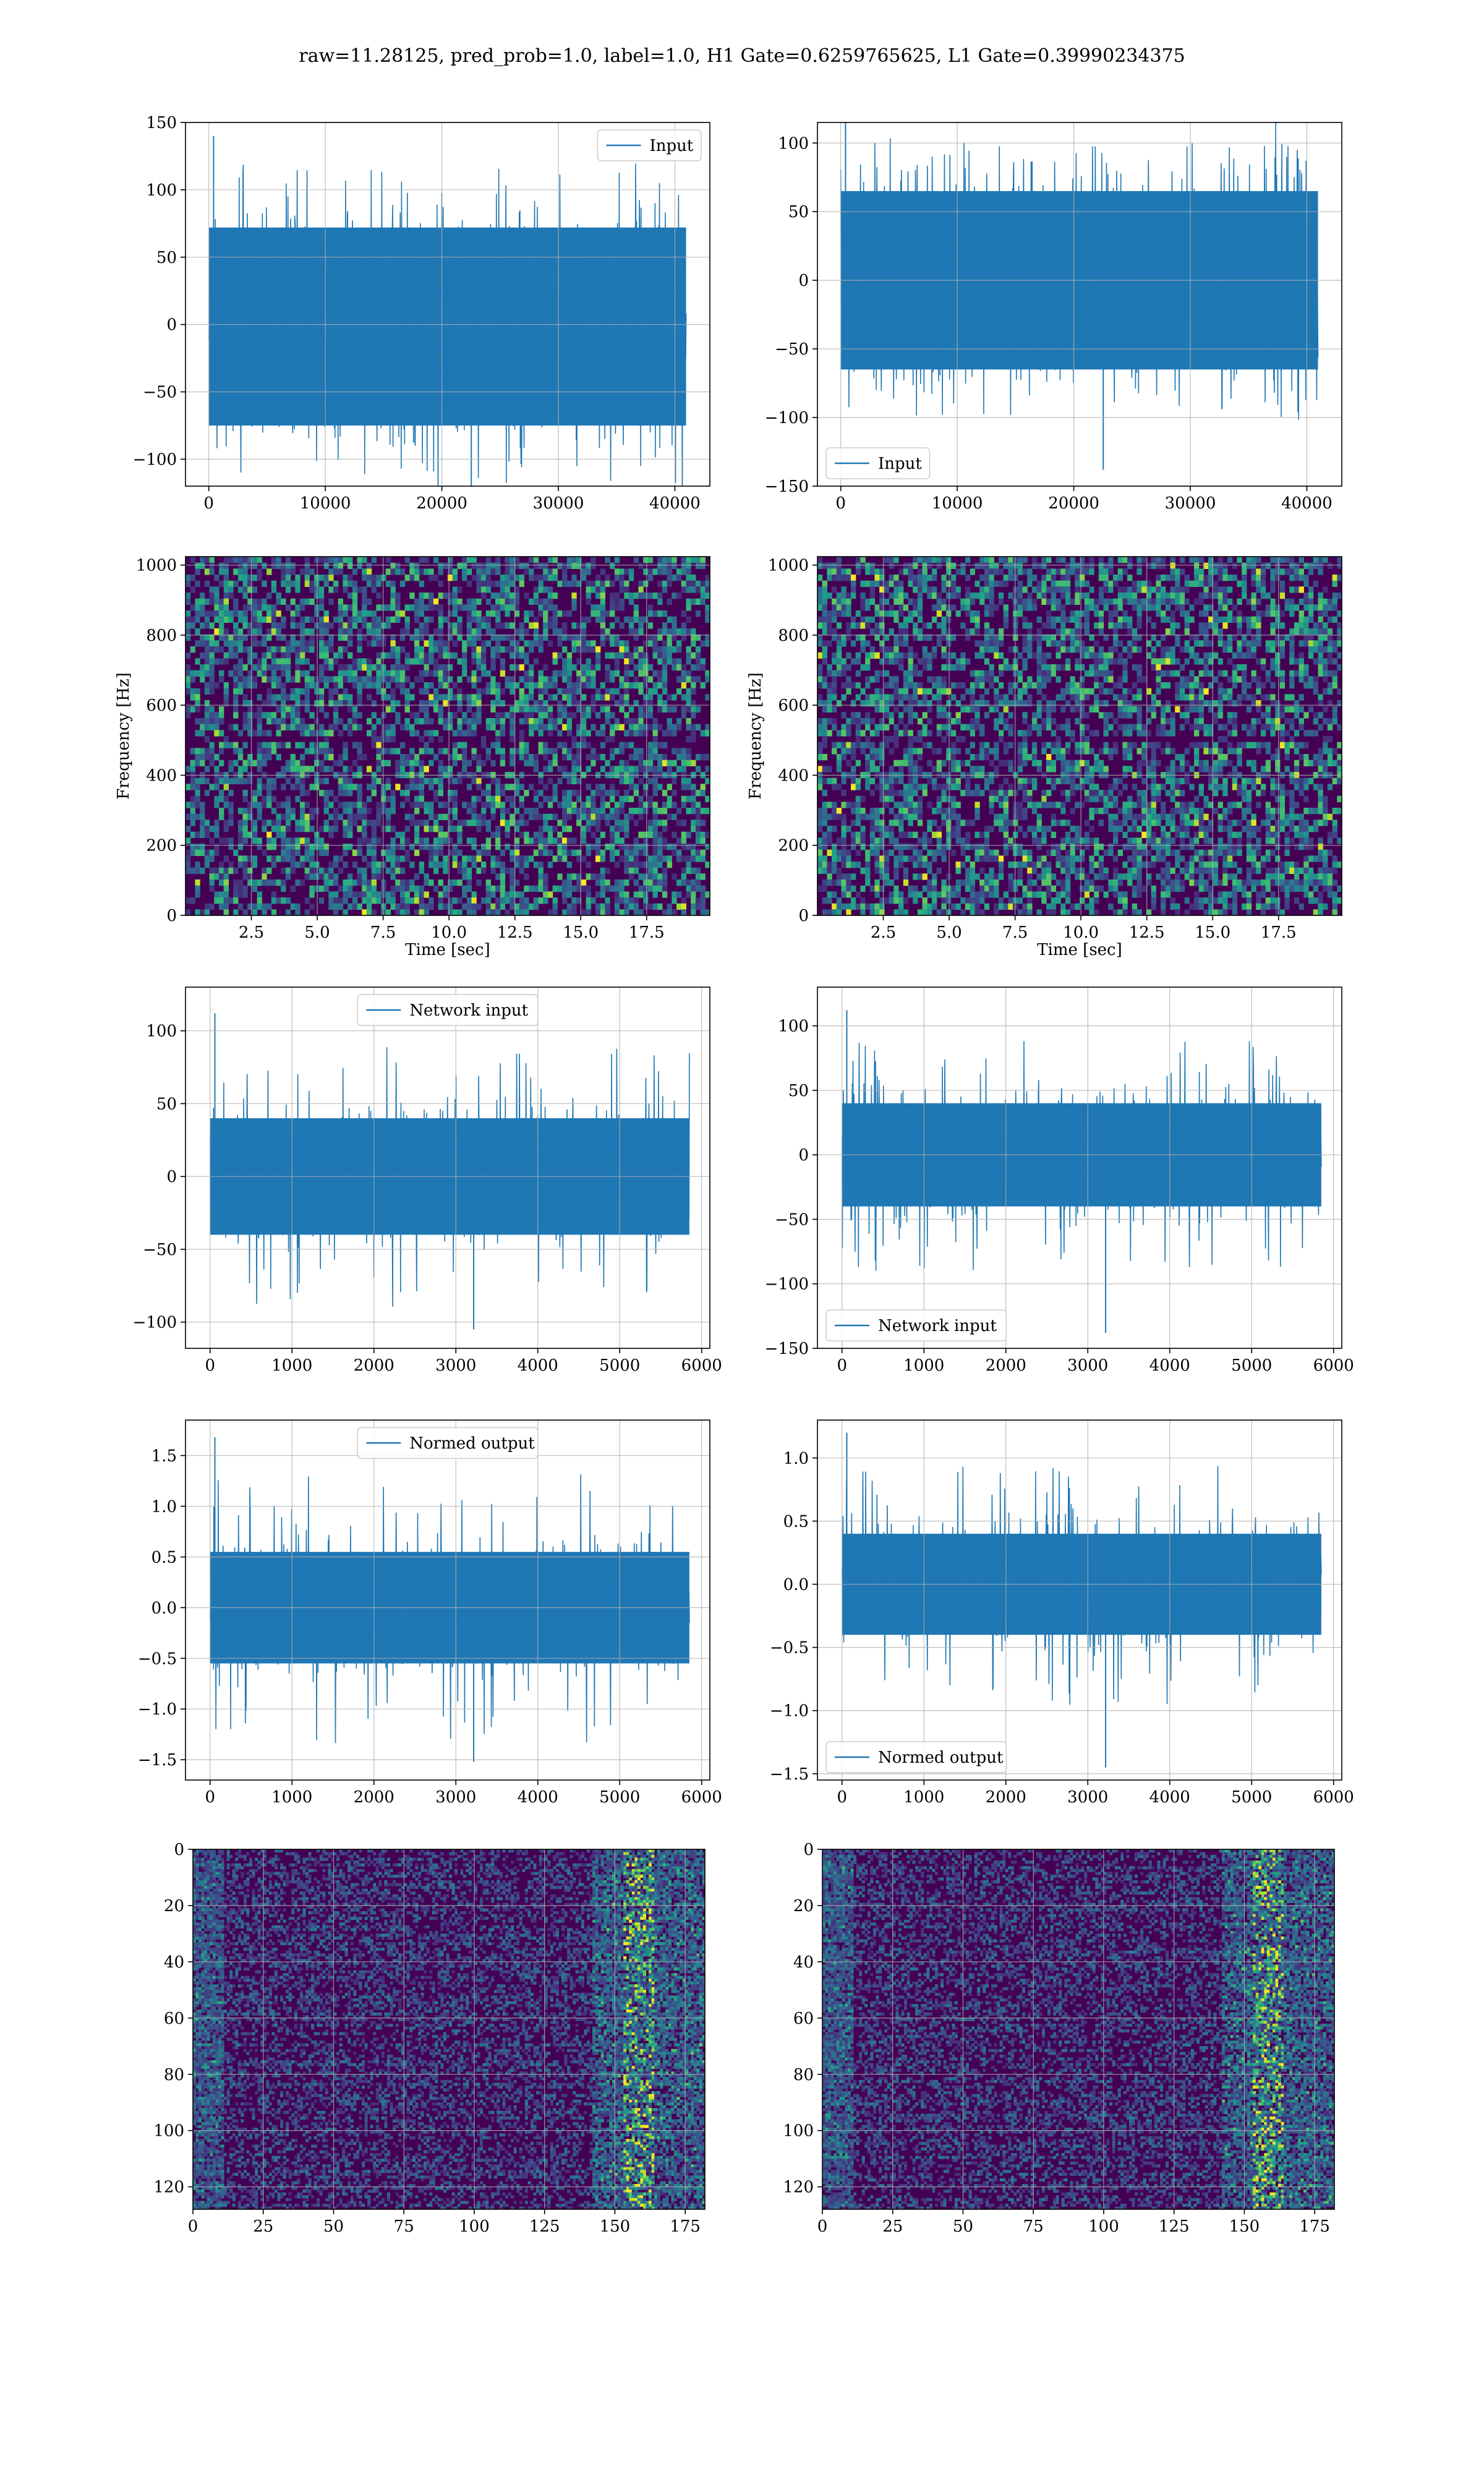  What do you see at coordinates (1174, 2226) in the screenshot?
I see `x-tick-label: 125` at bounding box center [1174, 2226].